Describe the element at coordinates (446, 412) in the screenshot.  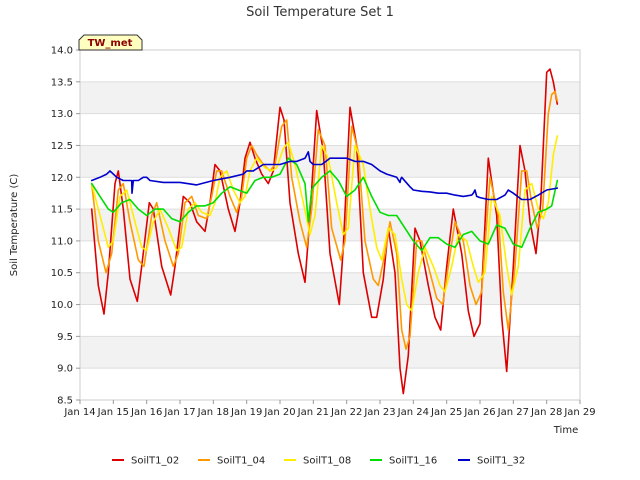
I see `x-tick-label: Jan 25` at that location.